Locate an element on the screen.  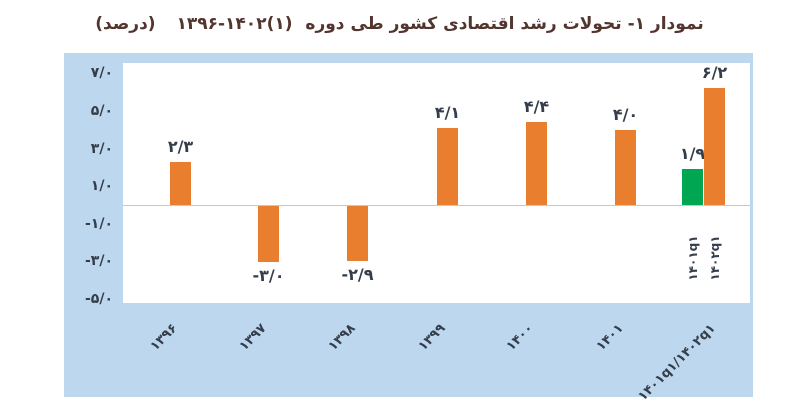
bar-value-label: ۴/۴ is located at coordinates (536, 107).